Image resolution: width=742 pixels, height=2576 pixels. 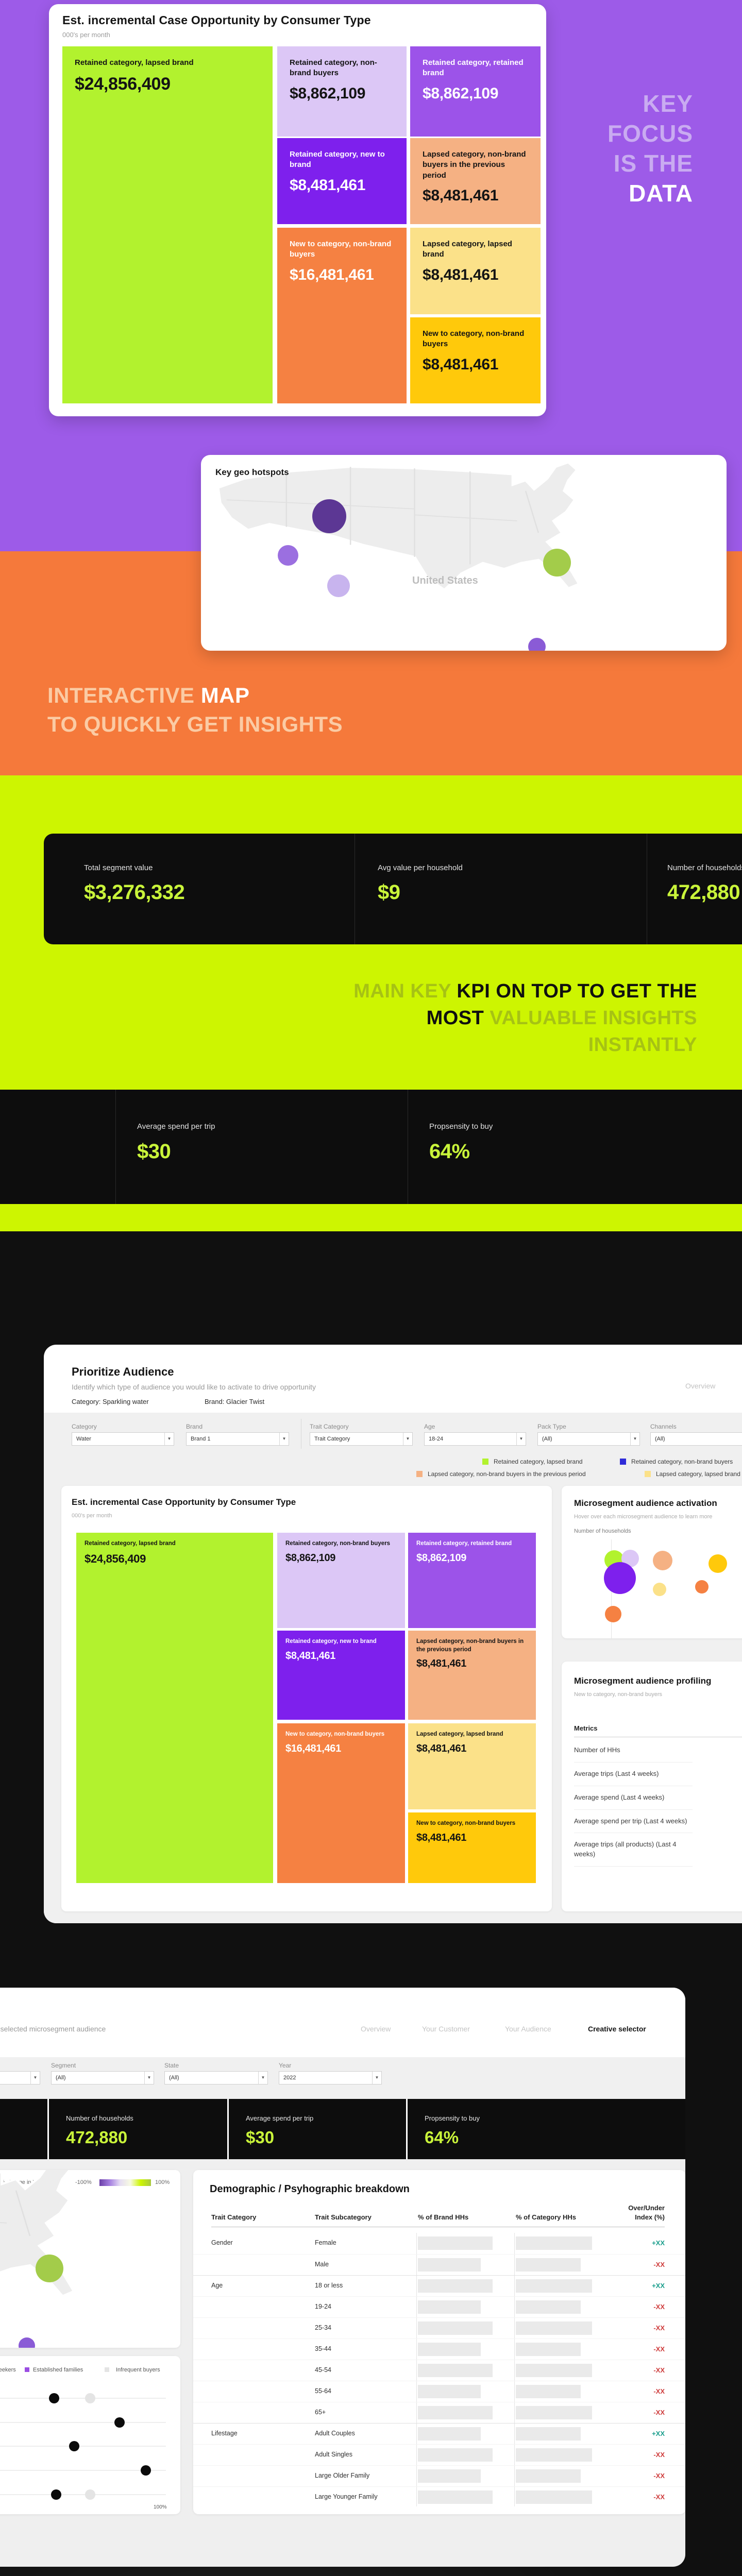 I want to click on filter-packtype-dropdown: (All) ▼, so click(x=588, y=1439).